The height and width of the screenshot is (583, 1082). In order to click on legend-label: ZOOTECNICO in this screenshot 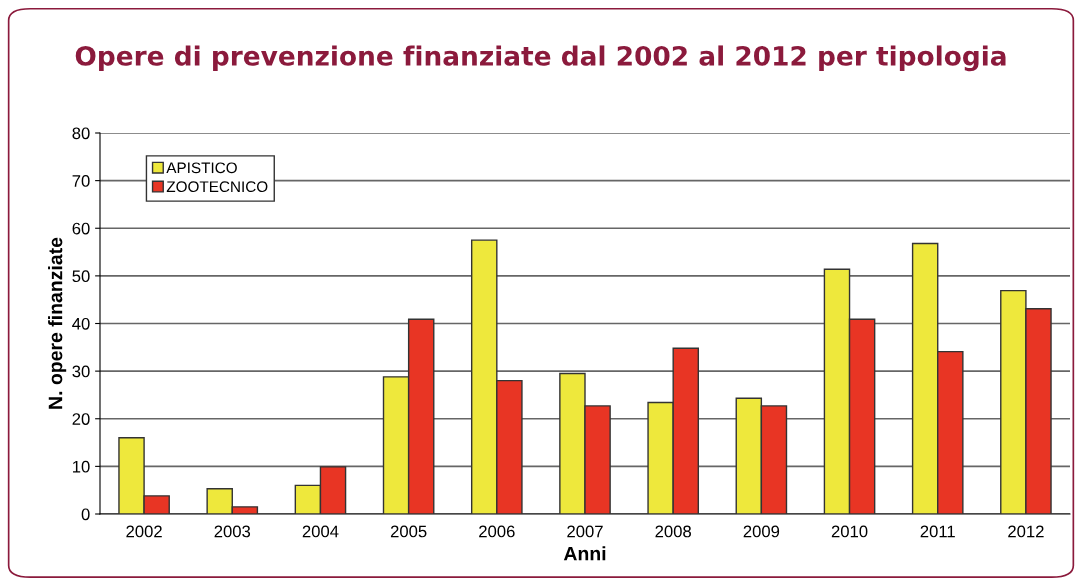, I will do `click(217, 187)`.